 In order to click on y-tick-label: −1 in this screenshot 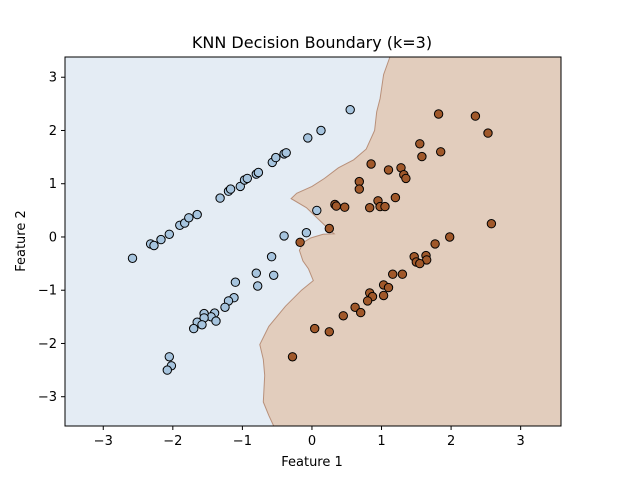, I will do `click(47, 291)`.